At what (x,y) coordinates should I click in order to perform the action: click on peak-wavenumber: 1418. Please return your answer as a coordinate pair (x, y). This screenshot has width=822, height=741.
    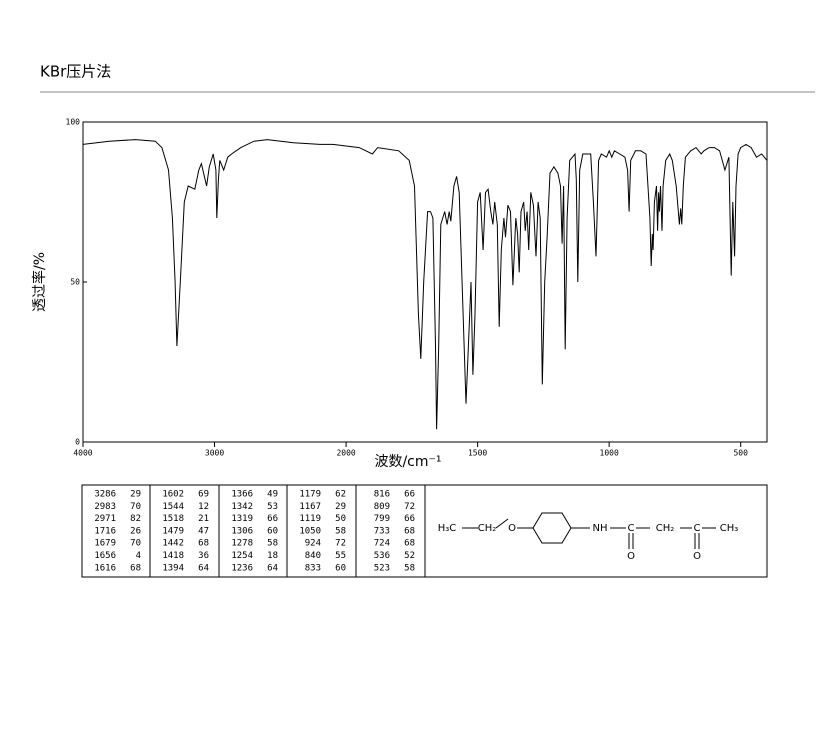
    Looking at the image, I should click on (173, 556).